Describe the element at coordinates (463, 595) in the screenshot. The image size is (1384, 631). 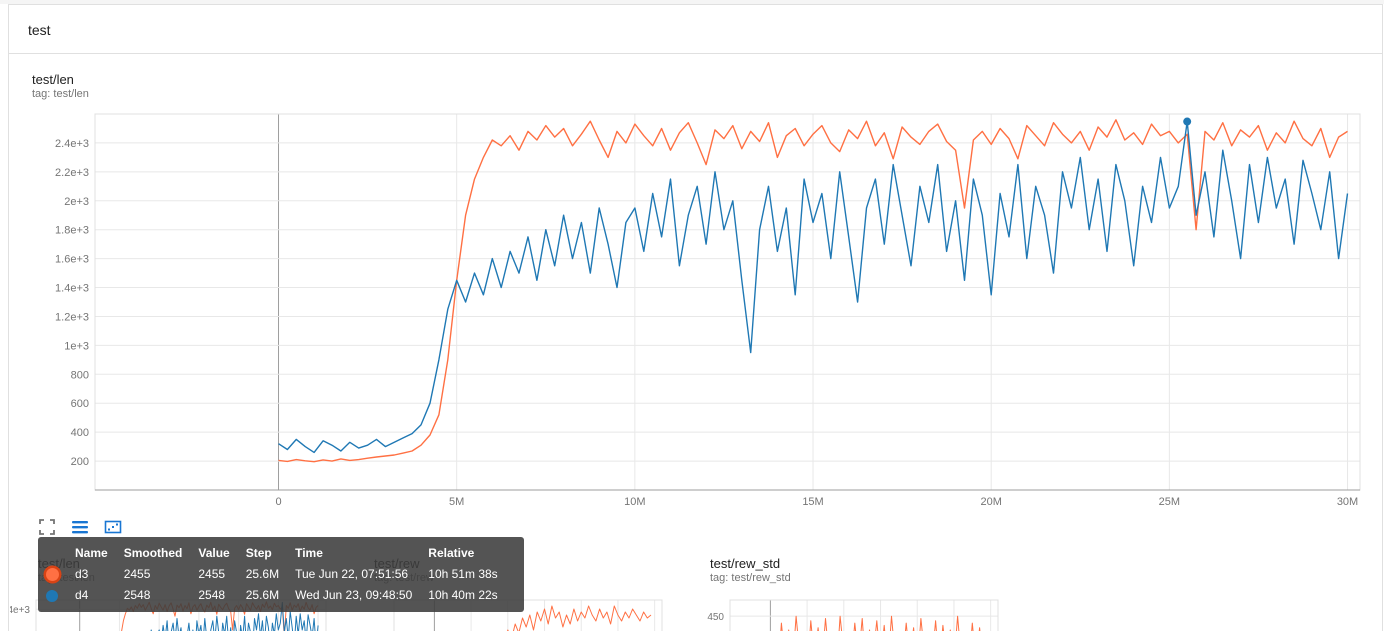
I see `run-relative: 10h 40m 22s` at that location.